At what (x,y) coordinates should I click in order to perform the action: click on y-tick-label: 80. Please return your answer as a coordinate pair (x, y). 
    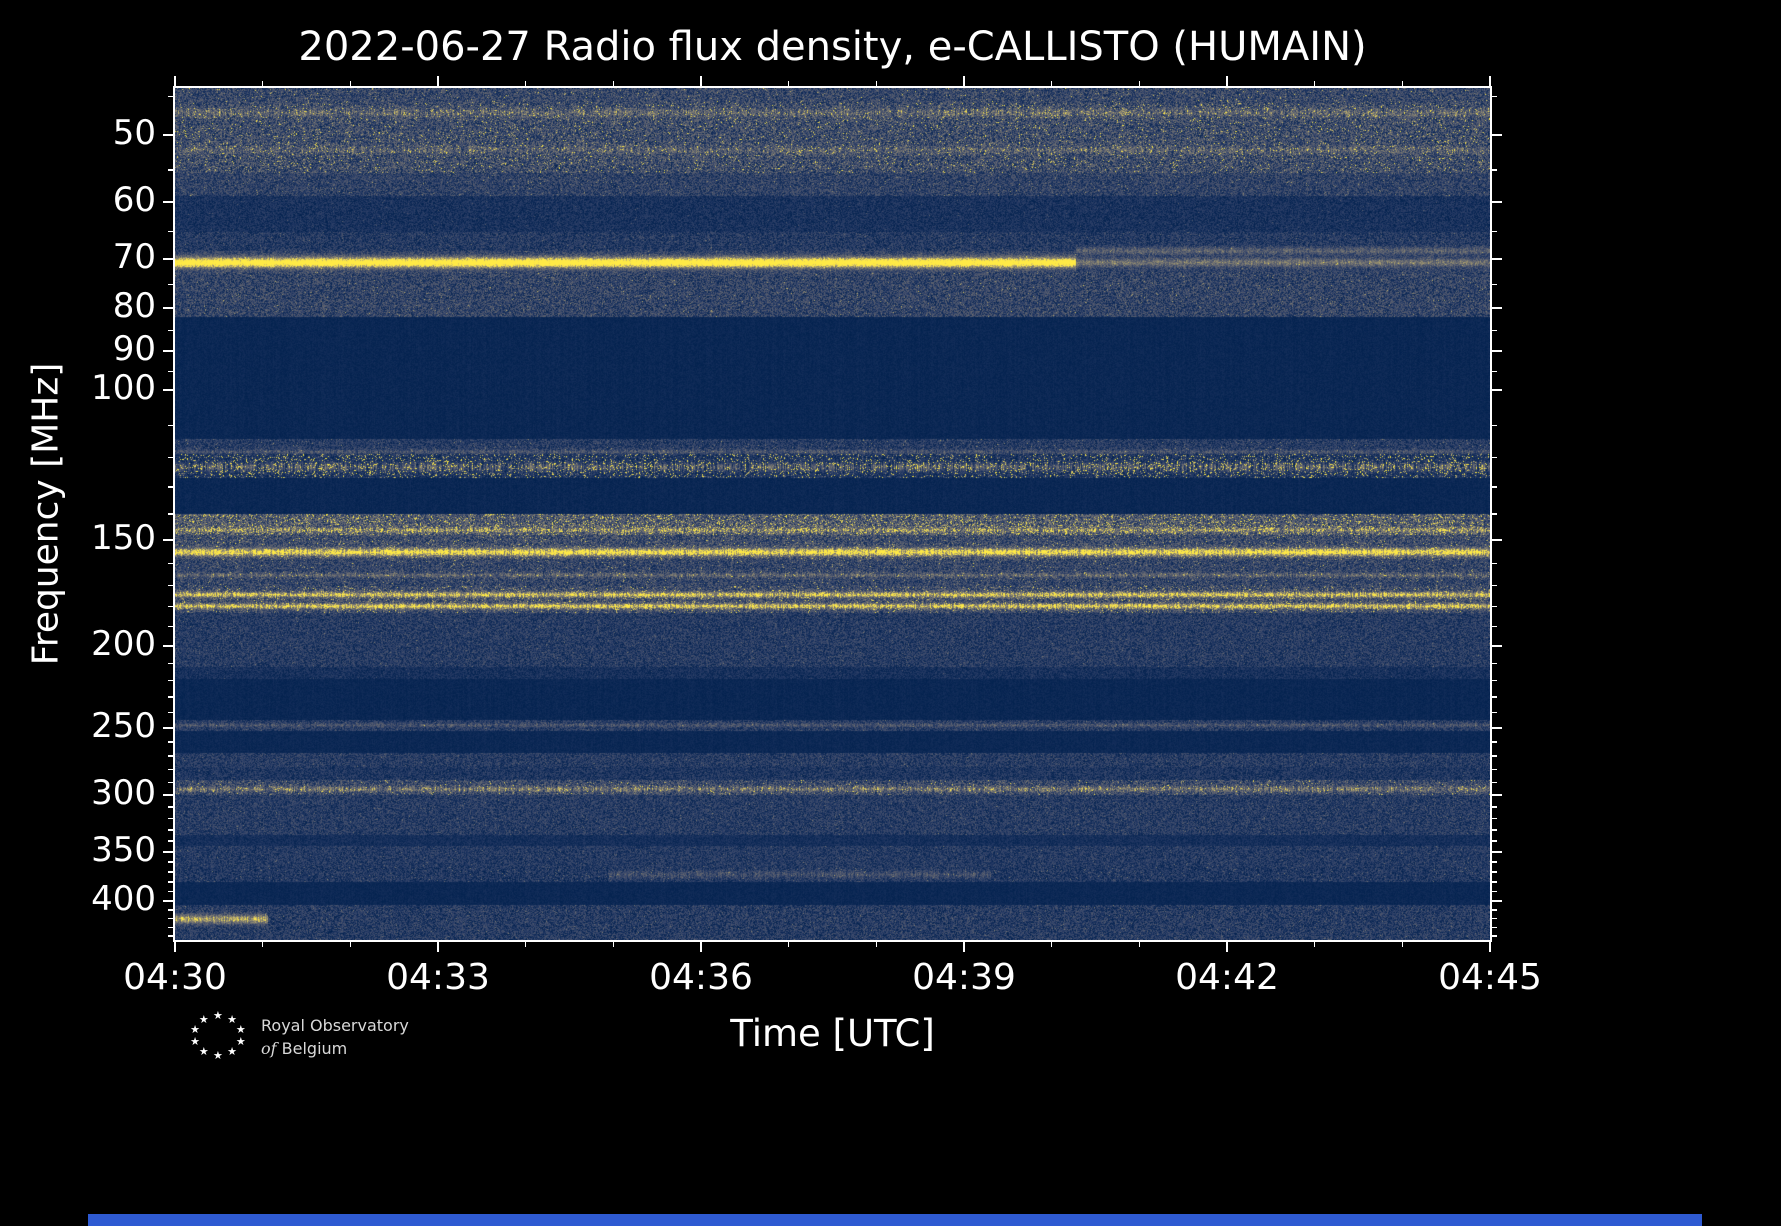
    Looking at the image, I should click on (134, 306).